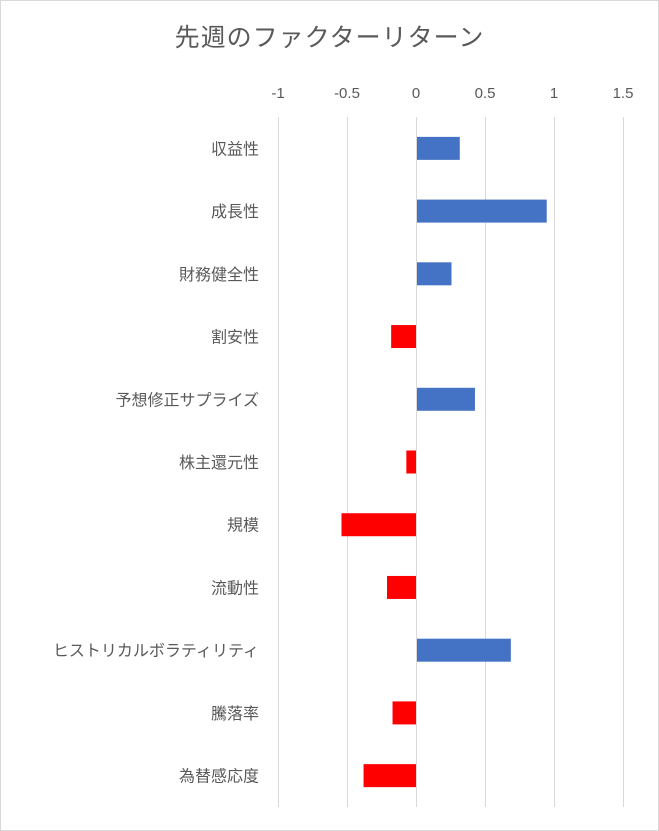 The height and width of the screenshot is (831, 659). What do you see at coordinates (329, 37) in the screenshot?
I see `chart-title: 先週のファクターリターン` at bounding box center [329, 37].